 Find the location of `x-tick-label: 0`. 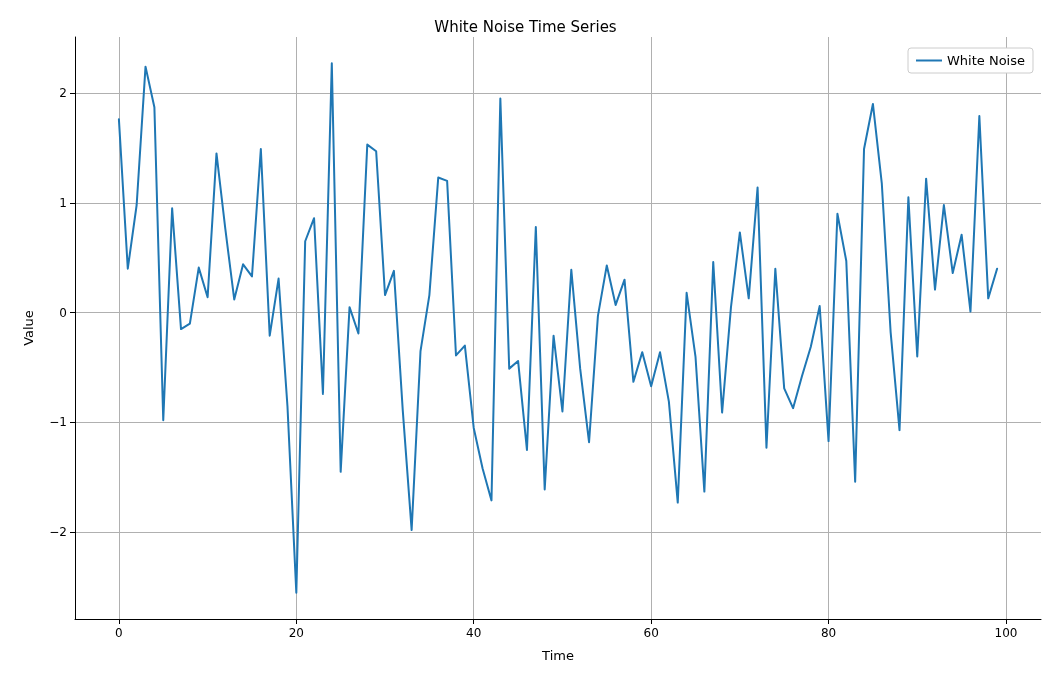

x-tick-label: 0 is located at coordinates (119, 633).